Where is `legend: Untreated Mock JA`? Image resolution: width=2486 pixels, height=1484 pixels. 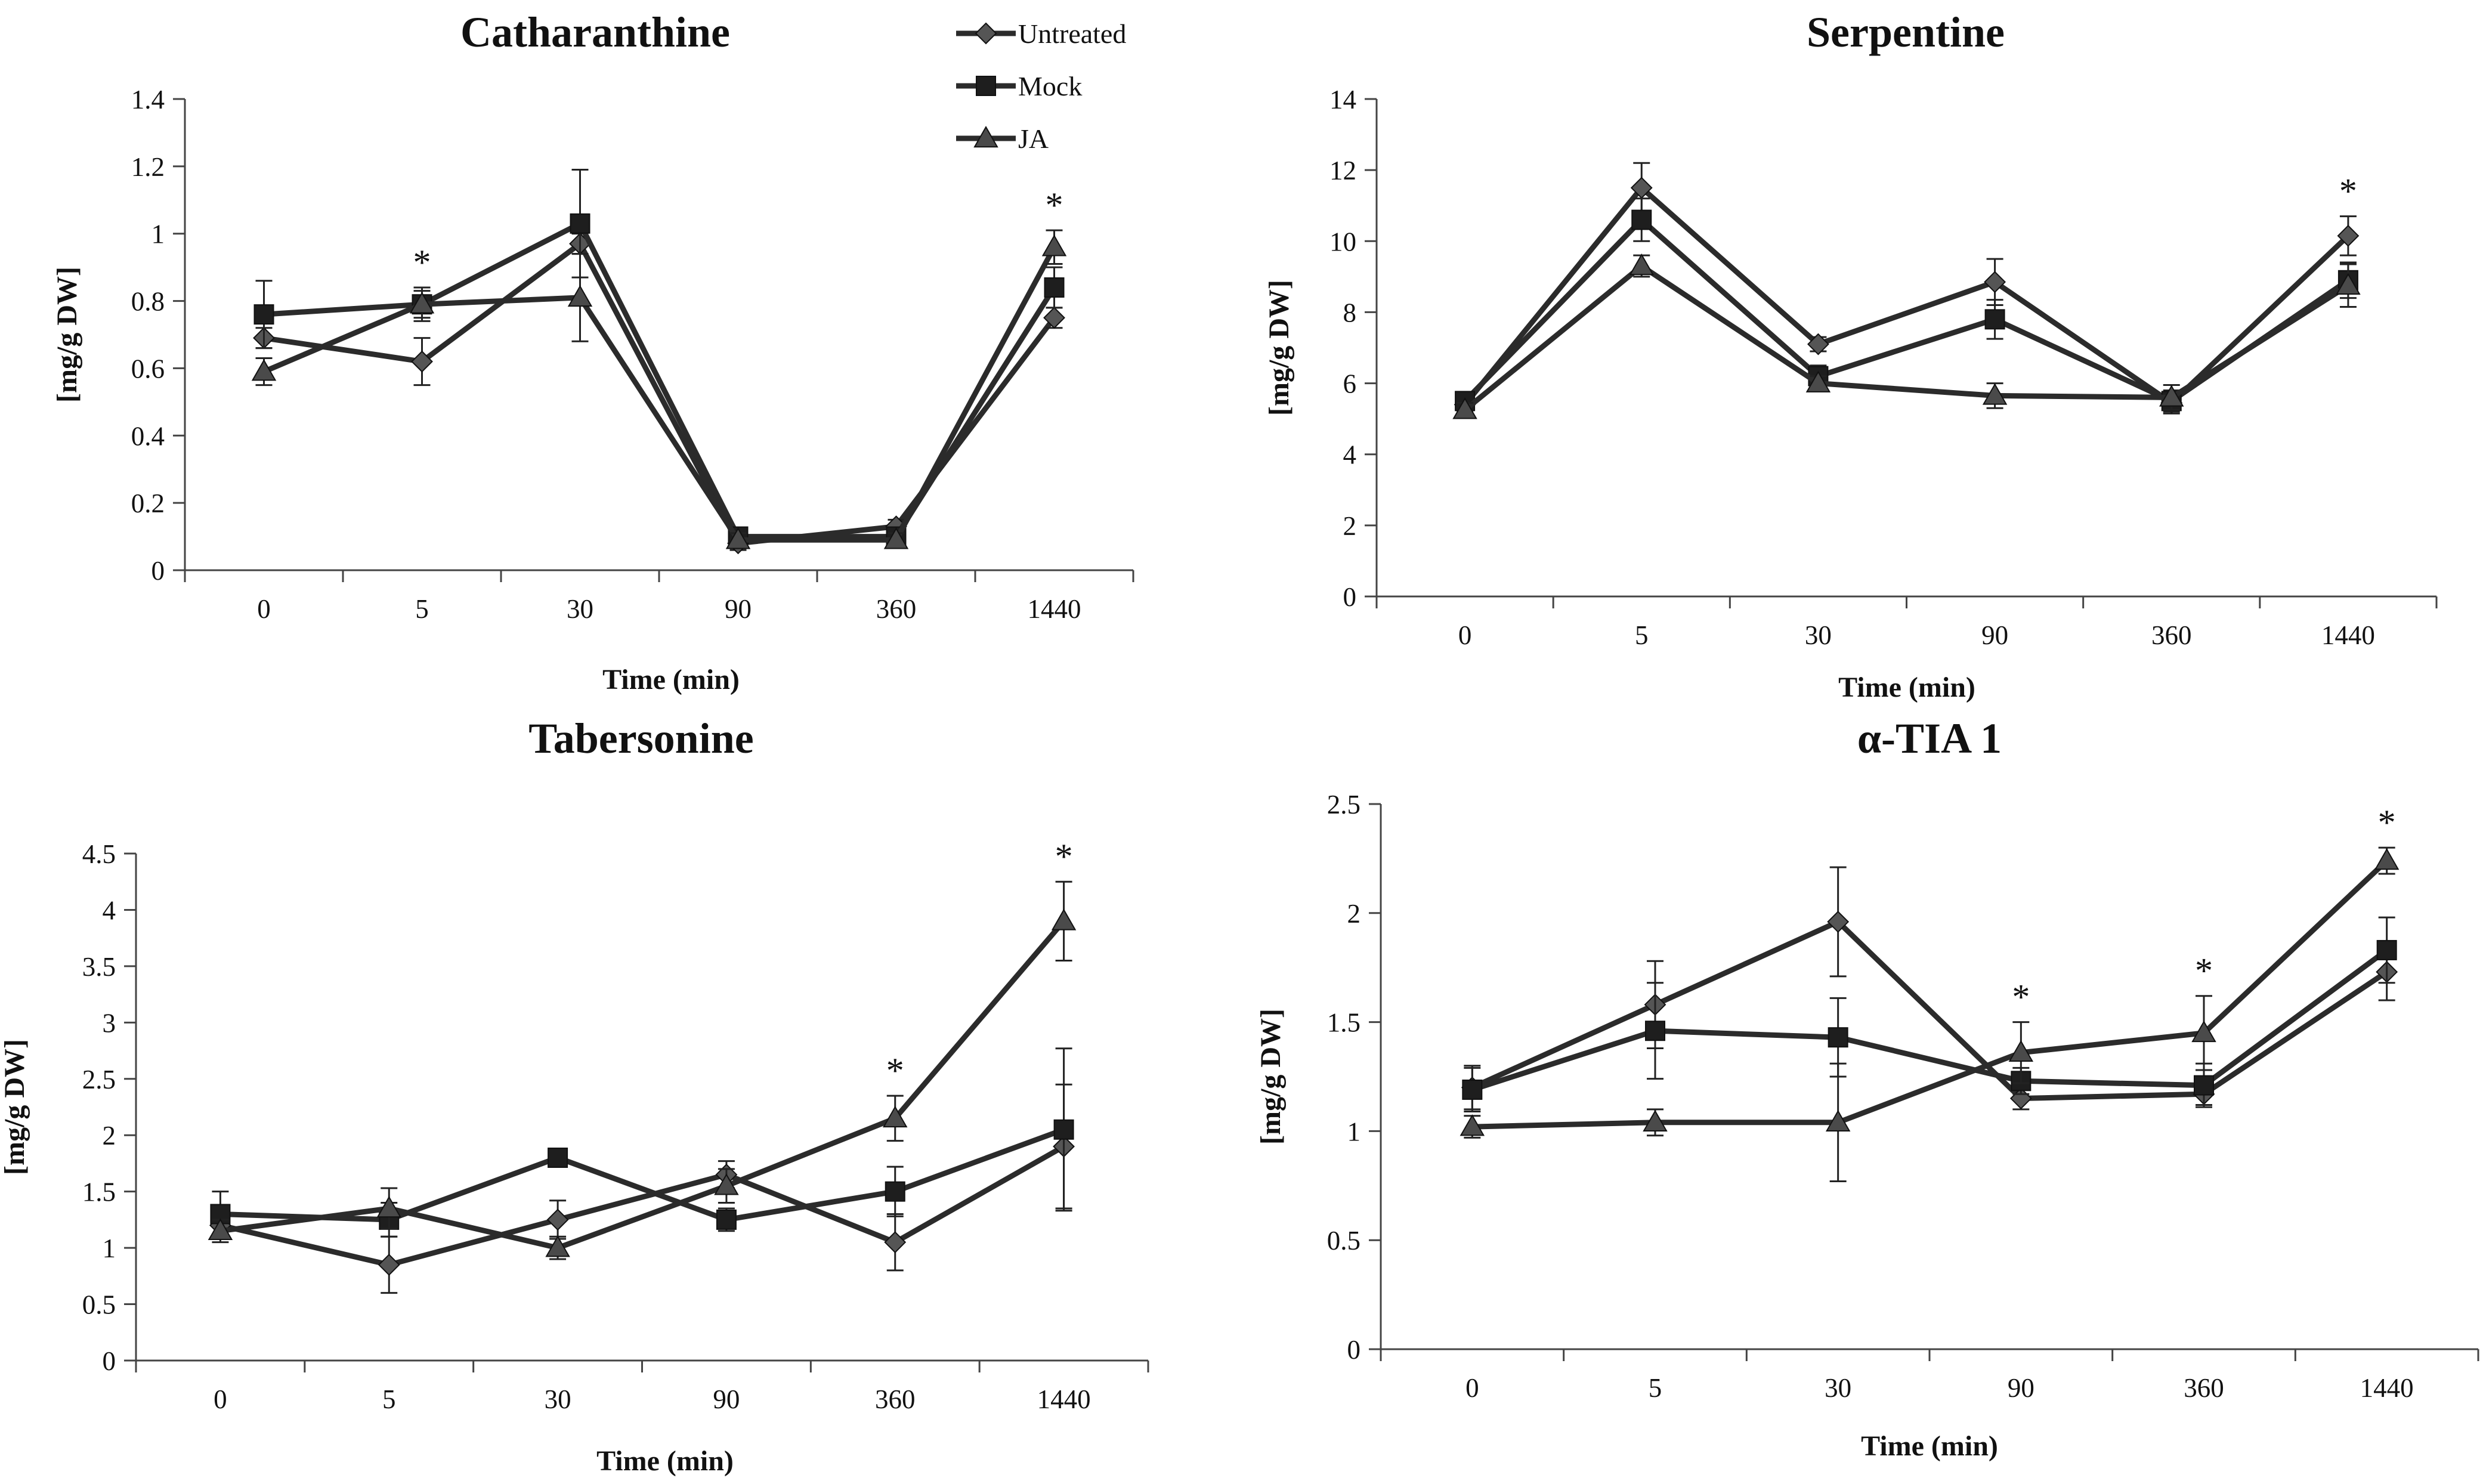 legend: Untreated Mock JA is located at coordinates (1041, 86).